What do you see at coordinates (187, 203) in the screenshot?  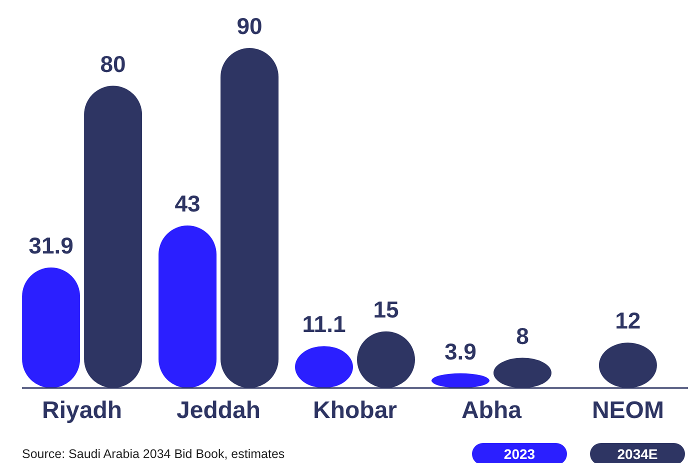 I see `data-label: 43` at bounding box center [187, 203].